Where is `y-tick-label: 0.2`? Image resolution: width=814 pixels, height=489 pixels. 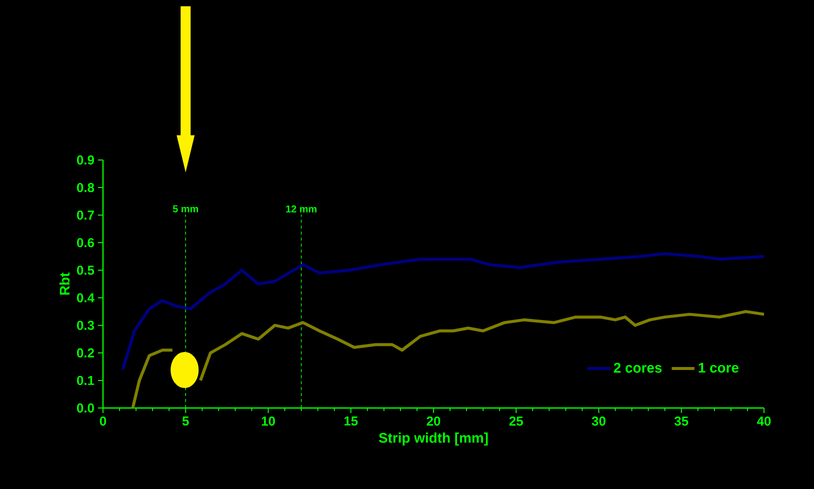
y-tick-label: 0.2 is located at coordinates (85, 353).